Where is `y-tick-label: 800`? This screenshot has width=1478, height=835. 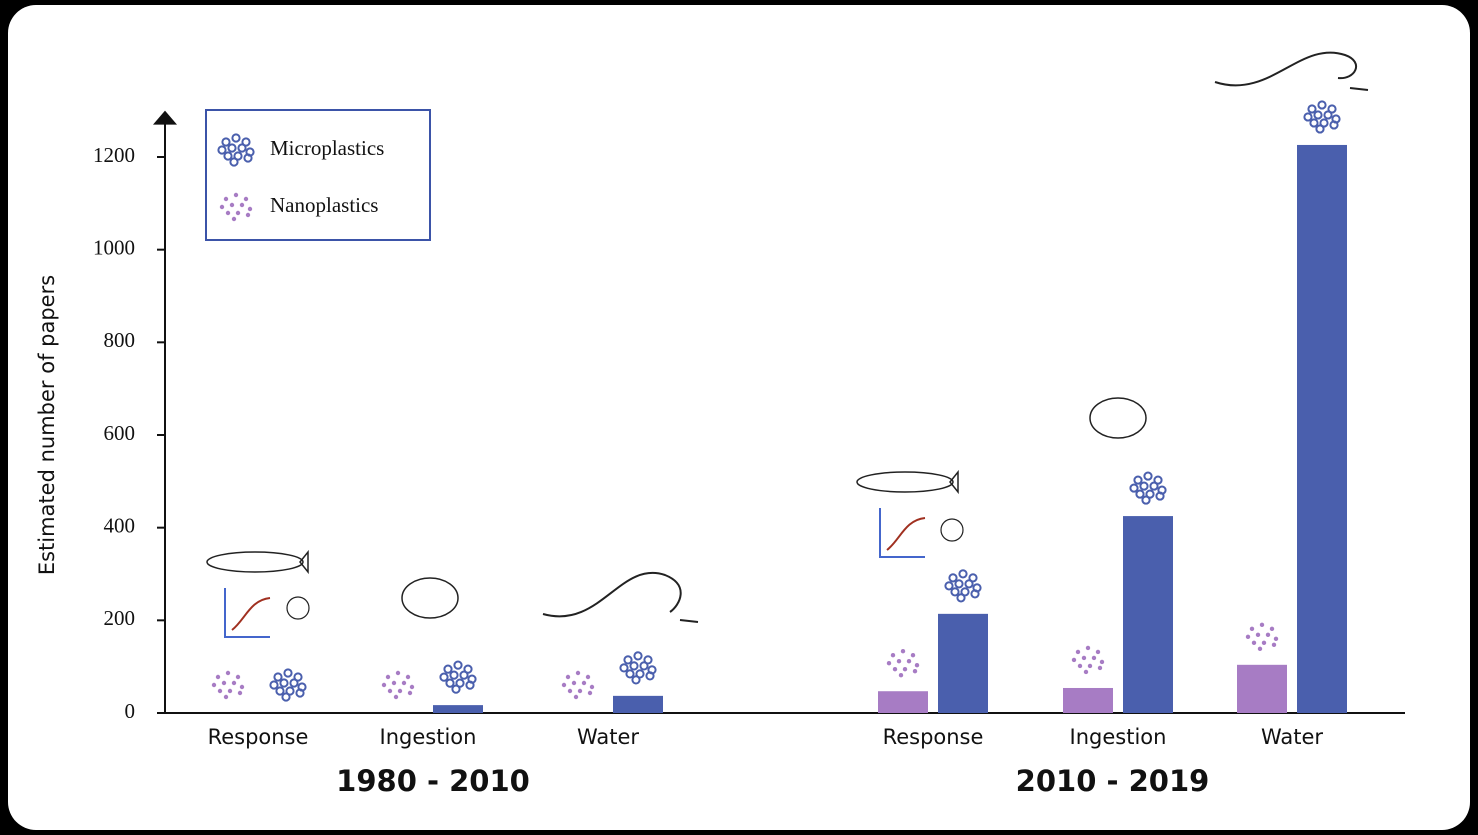
y-tick-label: 800 is located at coordinates (120, 340).